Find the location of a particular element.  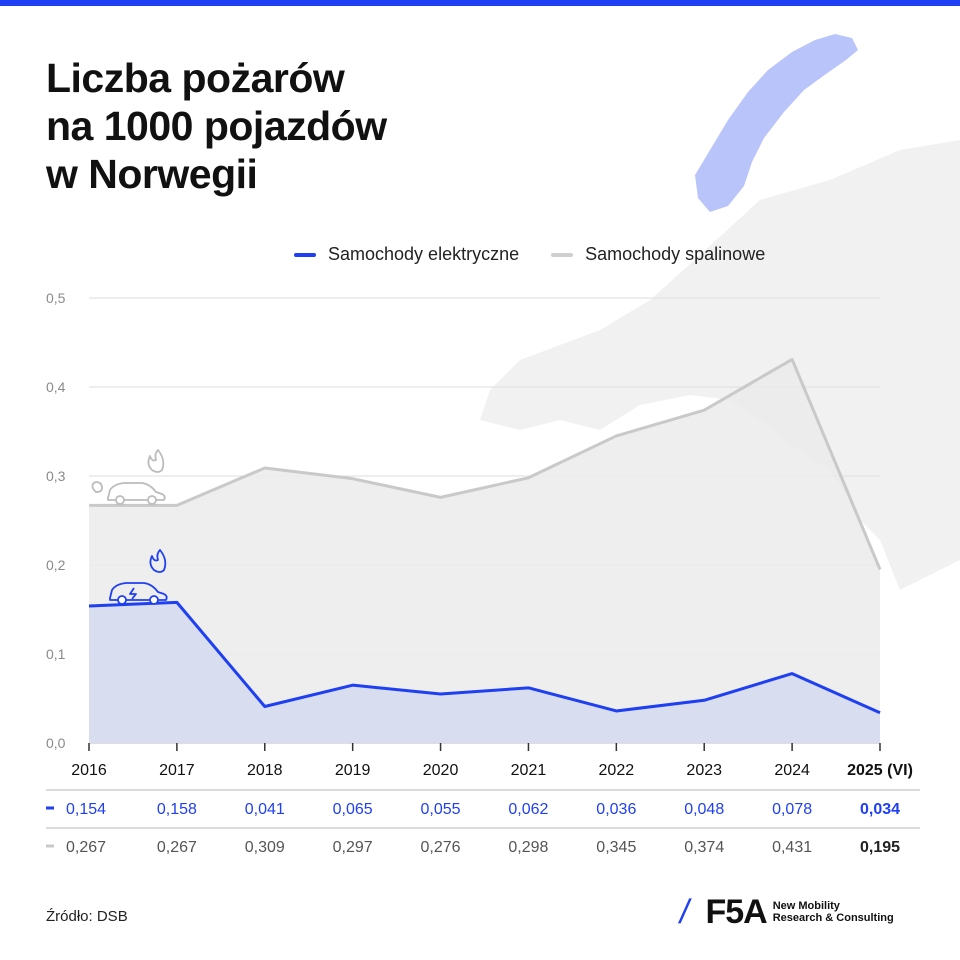

x-tick-label: 2018 is located at coordinates (265, 770).